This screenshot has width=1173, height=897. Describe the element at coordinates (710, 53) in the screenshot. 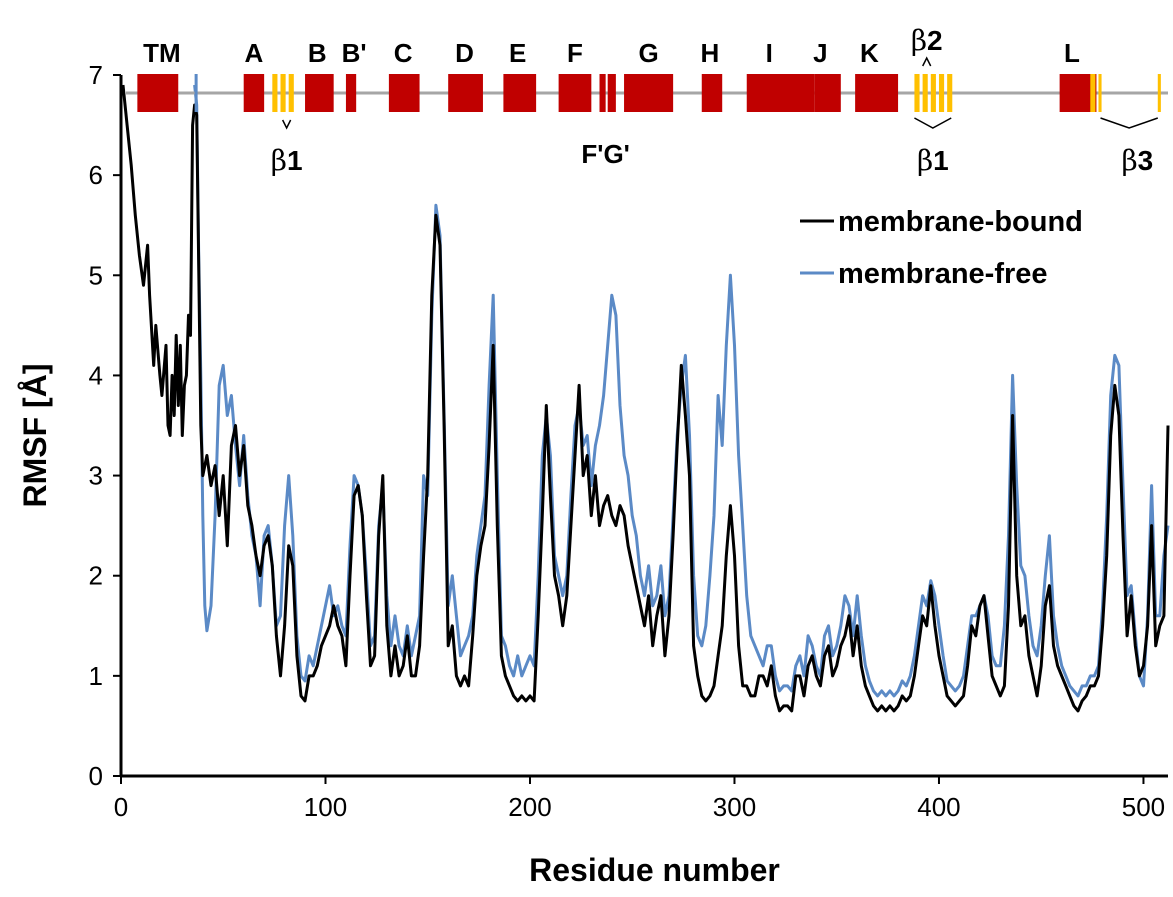

I see `helix-label: H` at that location.